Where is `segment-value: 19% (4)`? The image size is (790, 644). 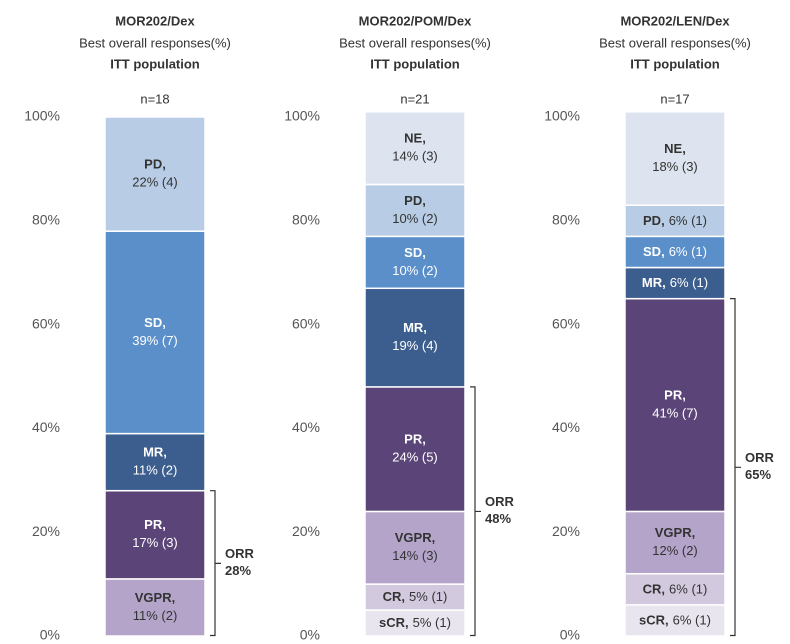 segment-value: 19% (4) is located at coordinates (415, 345).